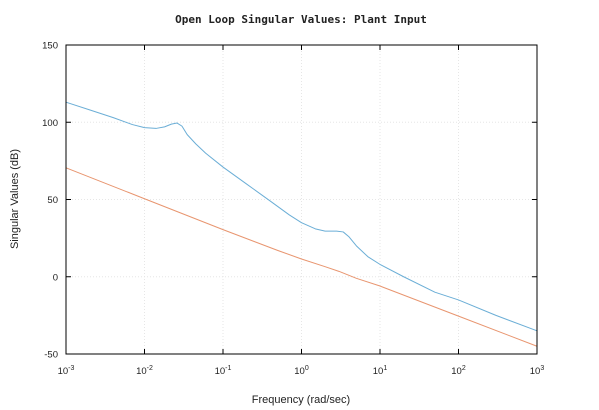 This screenshot has width=599, height=410. Describe the element at coordinates (51, 355) in the screenshot. I see `y-tick-label: -50` at that location.